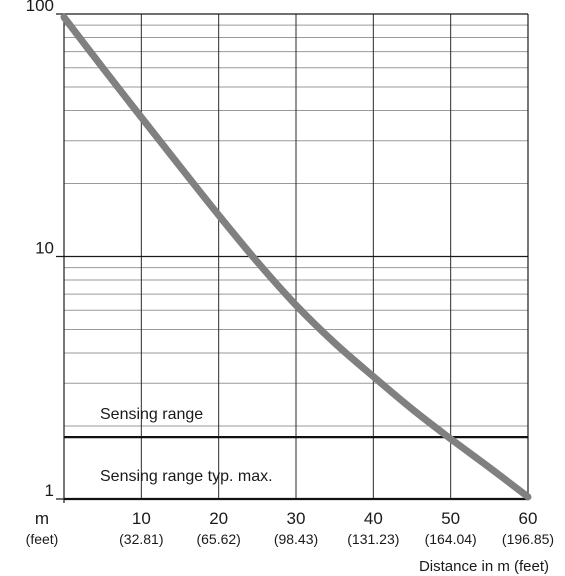 Image resolution: width=565 pixels, height=576 pixels. I want to click on x-tick-sublabel: (196.85), so click(528, 539).